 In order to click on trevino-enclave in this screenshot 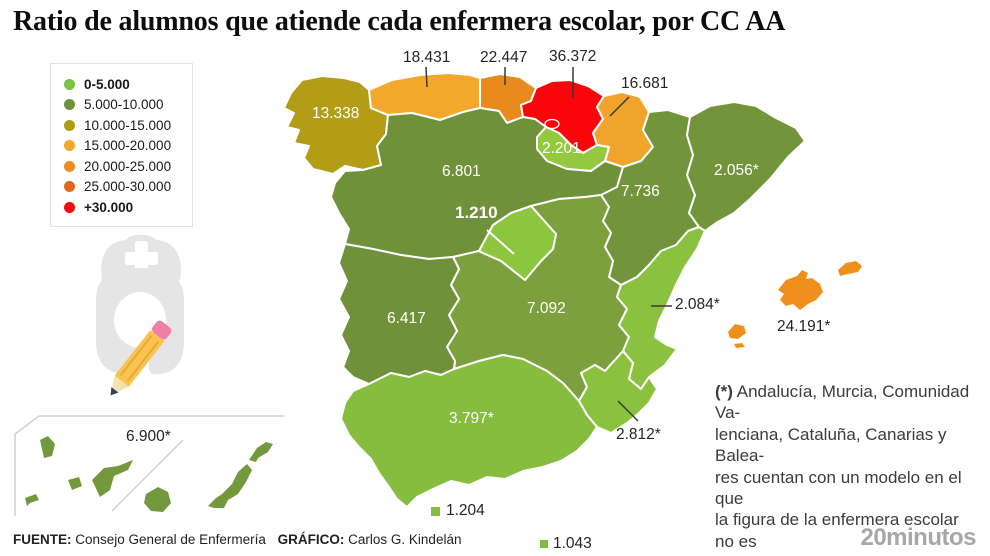, I will do `click(552, 124)`.